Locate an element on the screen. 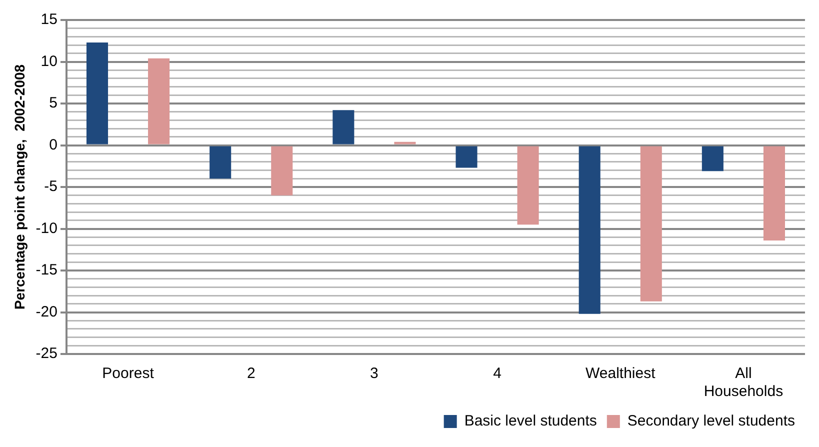  x-tick-label: 2 is located at coordinates (251, 373).